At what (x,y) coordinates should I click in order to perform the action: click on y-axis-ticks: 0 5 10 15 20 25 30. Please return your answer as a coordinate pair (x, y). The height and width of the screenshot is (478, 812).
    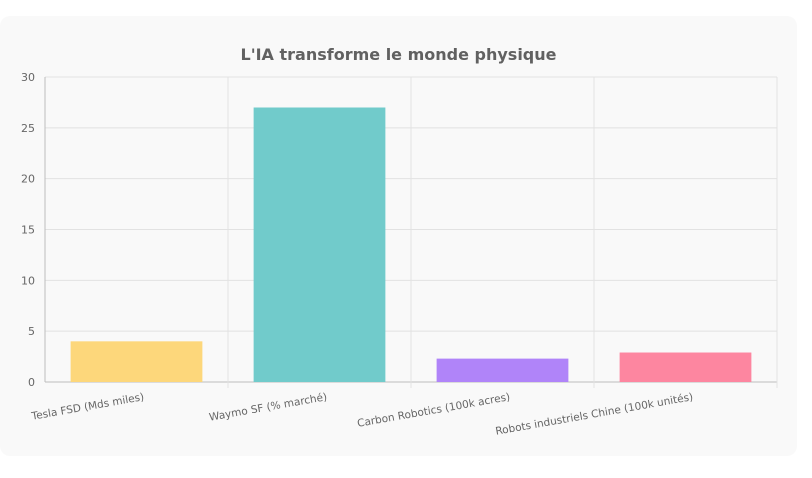
    Looking at the image, I should click on (28, 230).